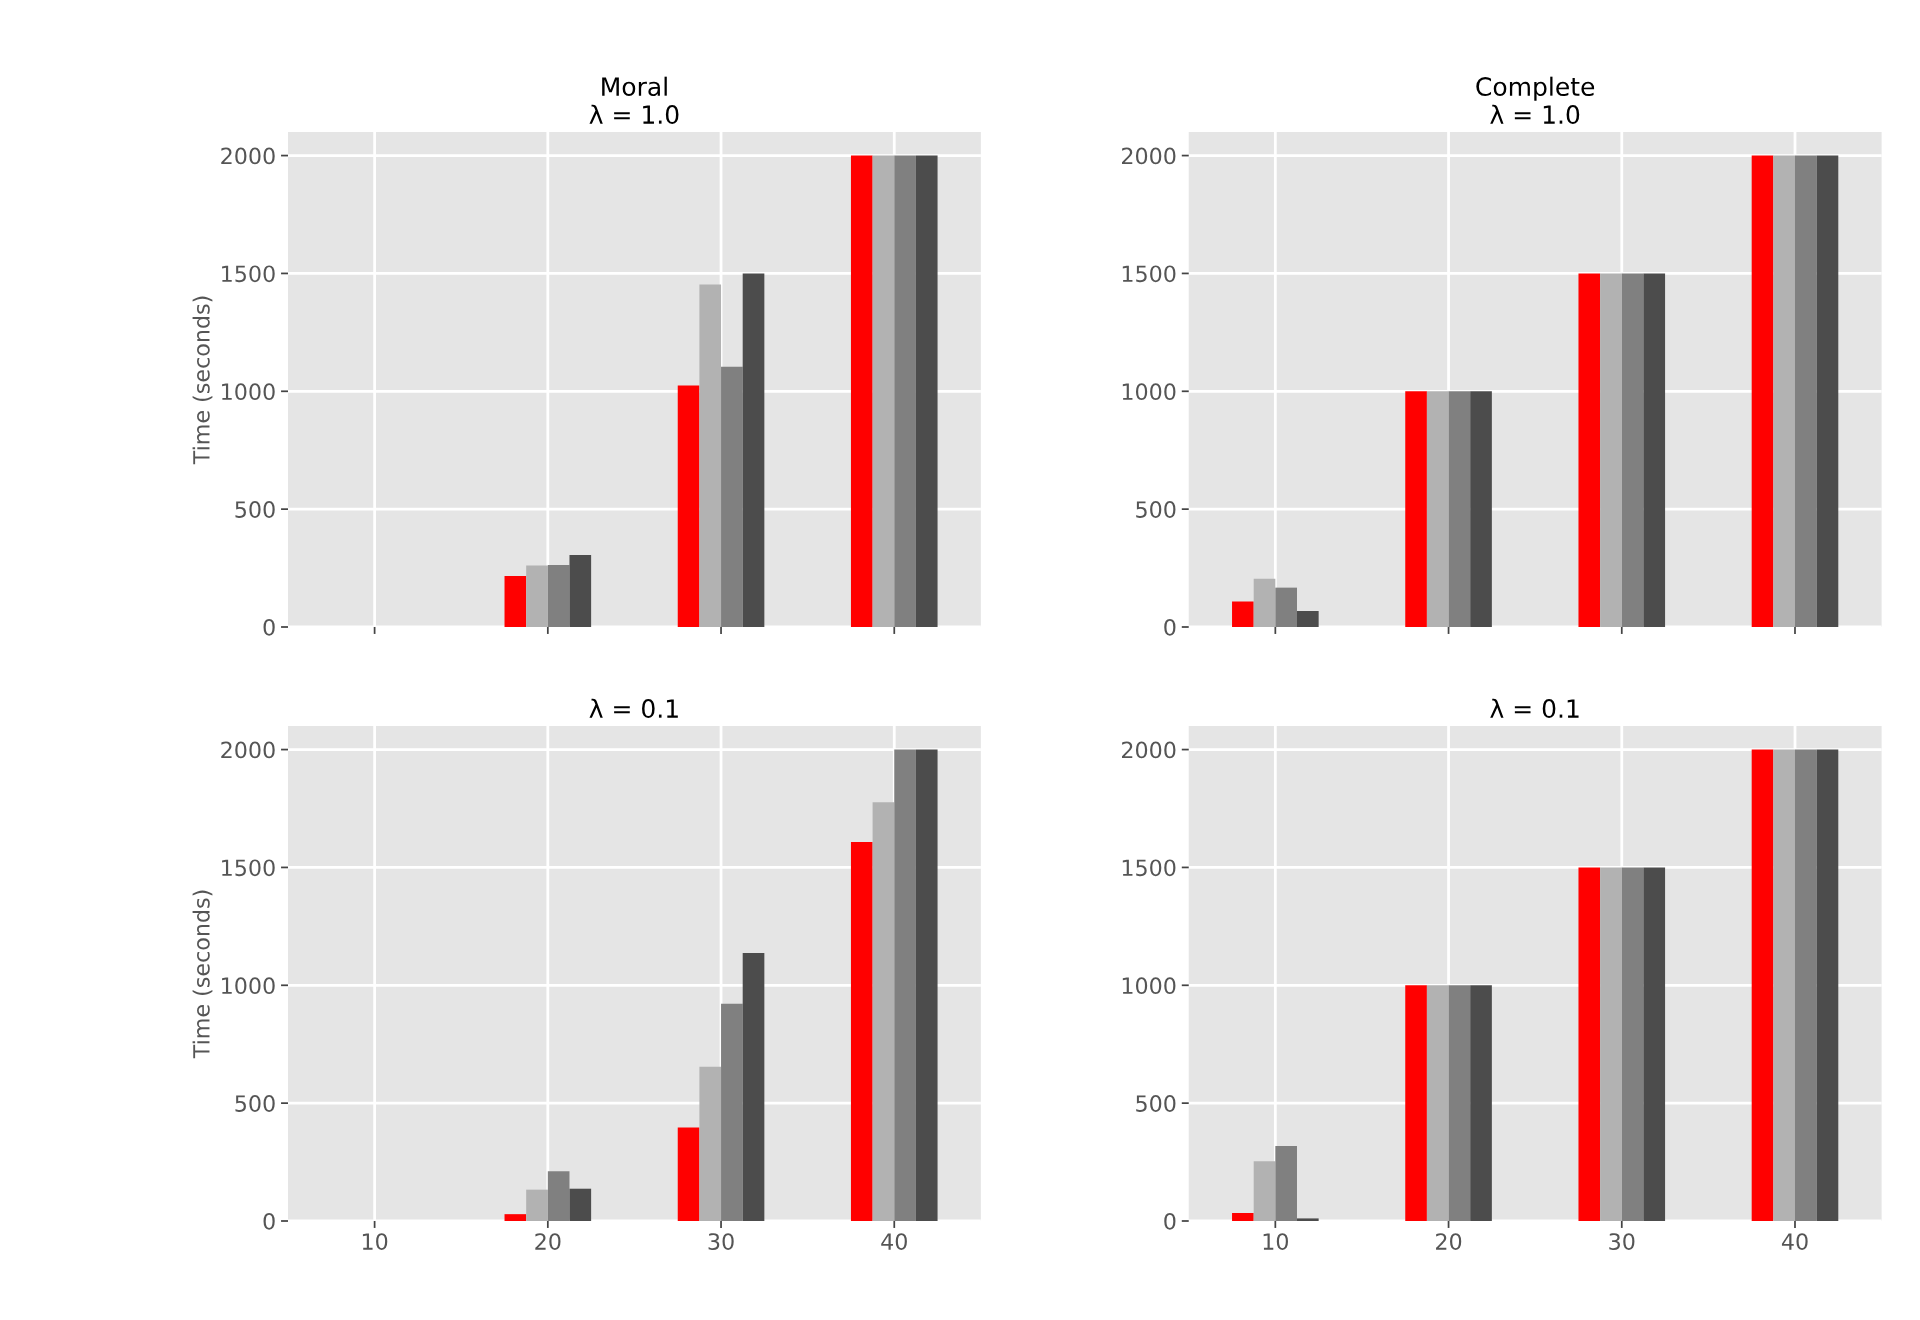 Image resolution: width=1920 pixels, height=1320 pixels. What do you see at coordinates (634, 100) in the screenshot?
I see `chart-title: Moral λ = 1.0` at bounding box center [634, 100].